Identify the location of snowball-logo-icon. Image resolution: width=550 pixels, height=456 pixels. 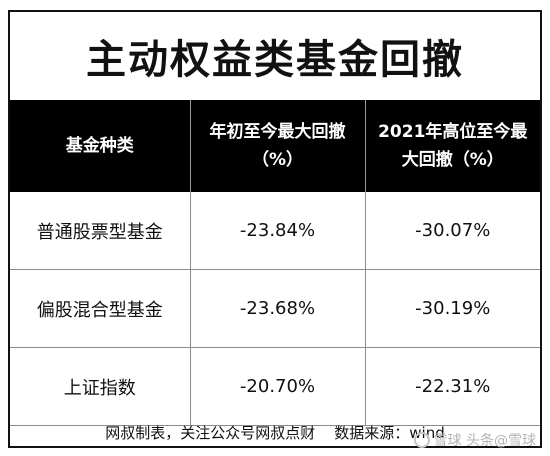
(421, 440).